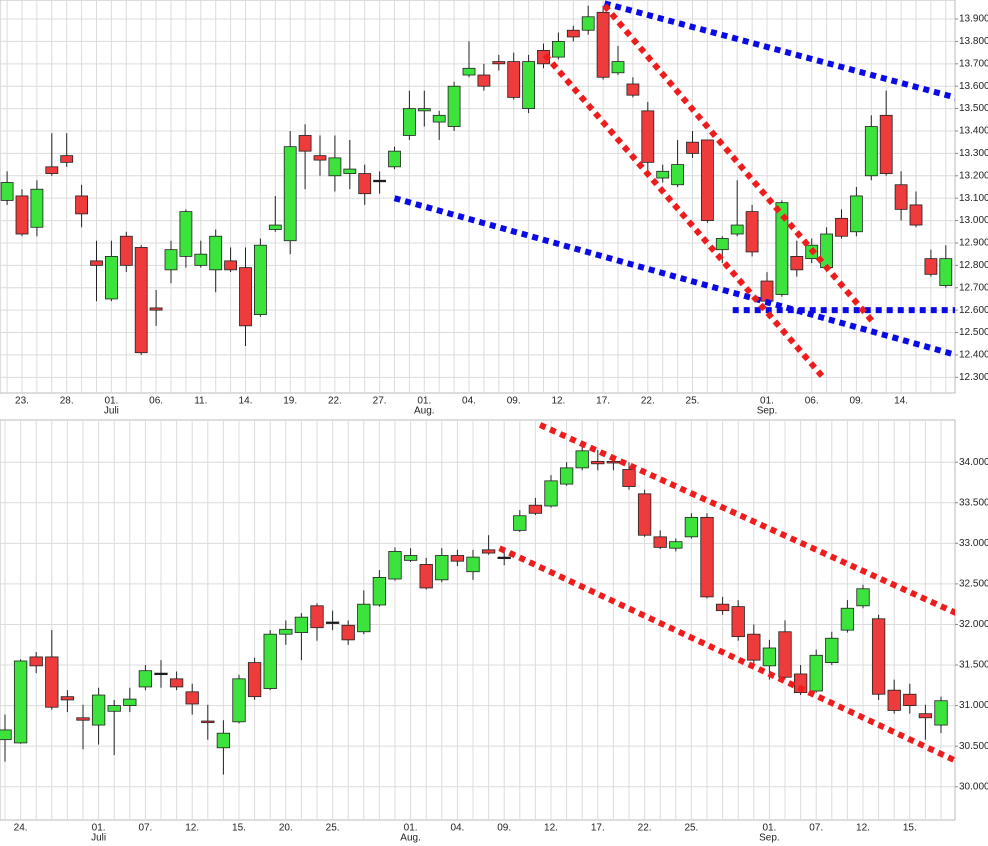  Describe the element at coordinates (901, 401) in the screenshot. I see `x-tick-label: 14.` at that location.